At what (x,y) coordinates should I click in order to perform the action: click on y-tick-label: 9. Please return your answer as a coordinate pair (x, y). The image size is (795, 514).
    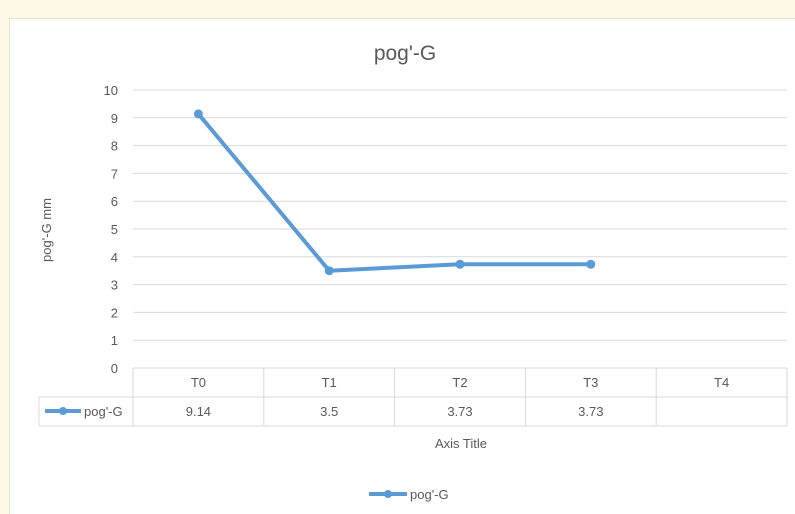
    Looking at the image, I should click on (114, 118).